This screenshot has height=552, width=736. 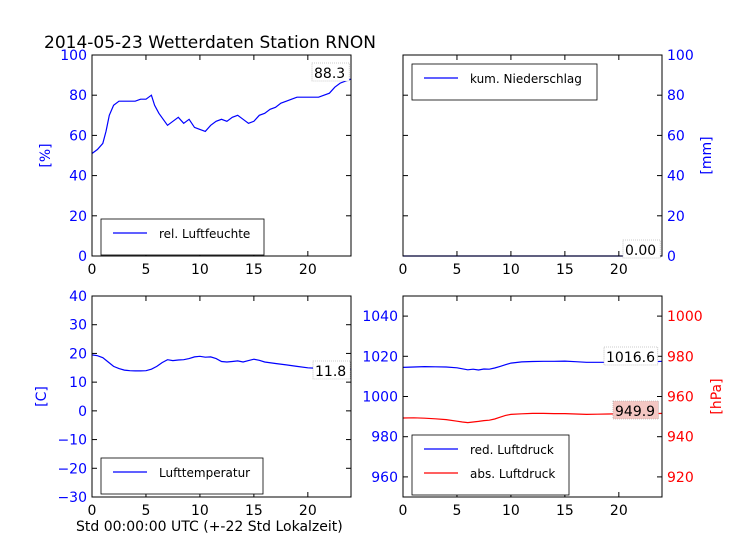 I want to click on temp-ytick-label: 10, so click(x=78, y=383).